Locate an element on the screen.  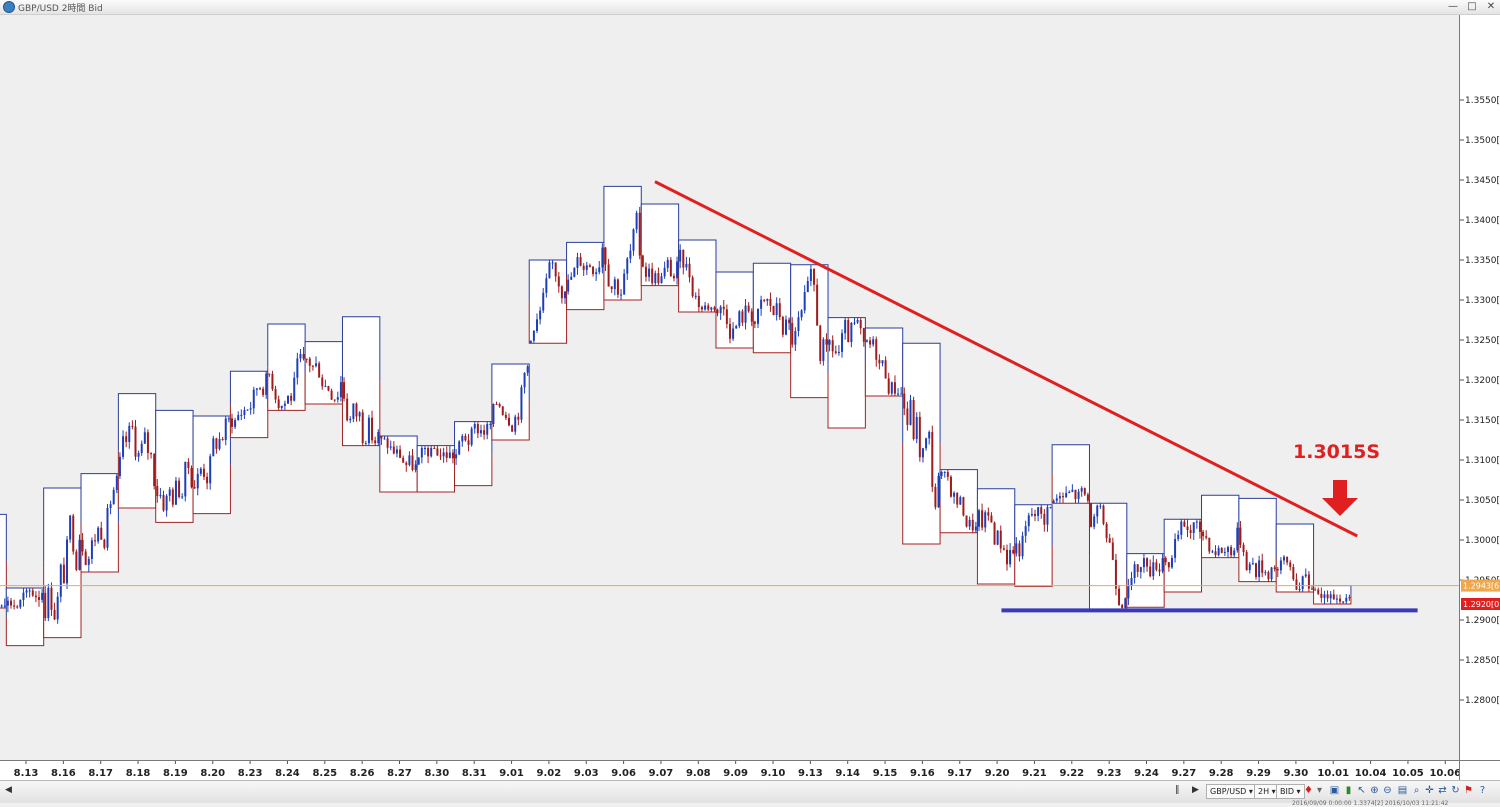
arrows-icon: ⇄ is located at coordinates (1442, 790).